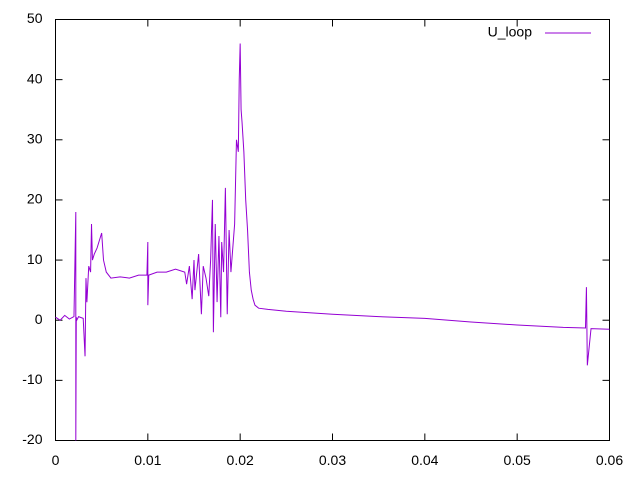 The width and height of the screenshot is (640, 480). I want to click on x-tick-label: 0.01, so click(147, 460).